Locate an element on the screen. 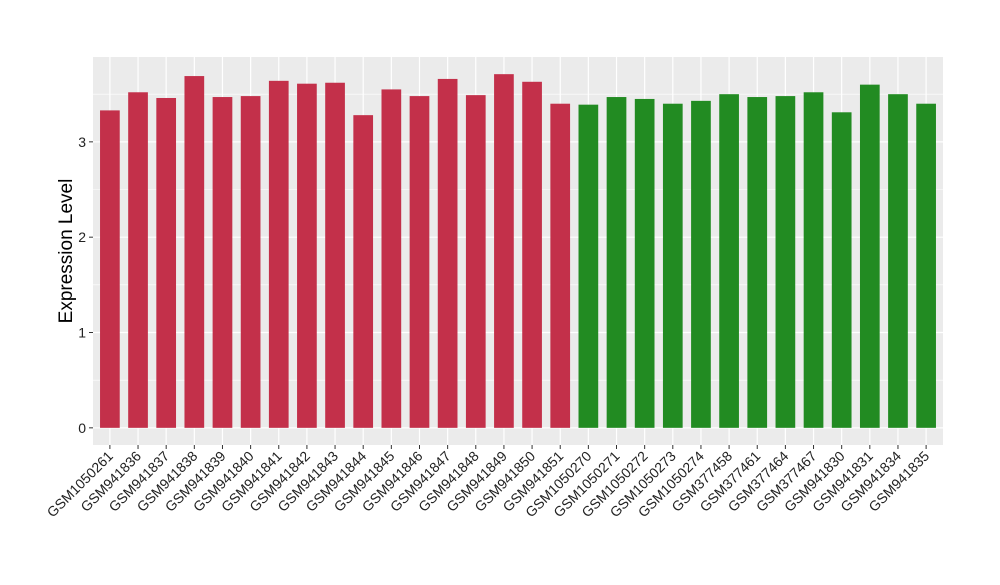 The width and height of the screenshot is (1000, 585). bar-GSM1050273 is located at coordinates (672, 265).